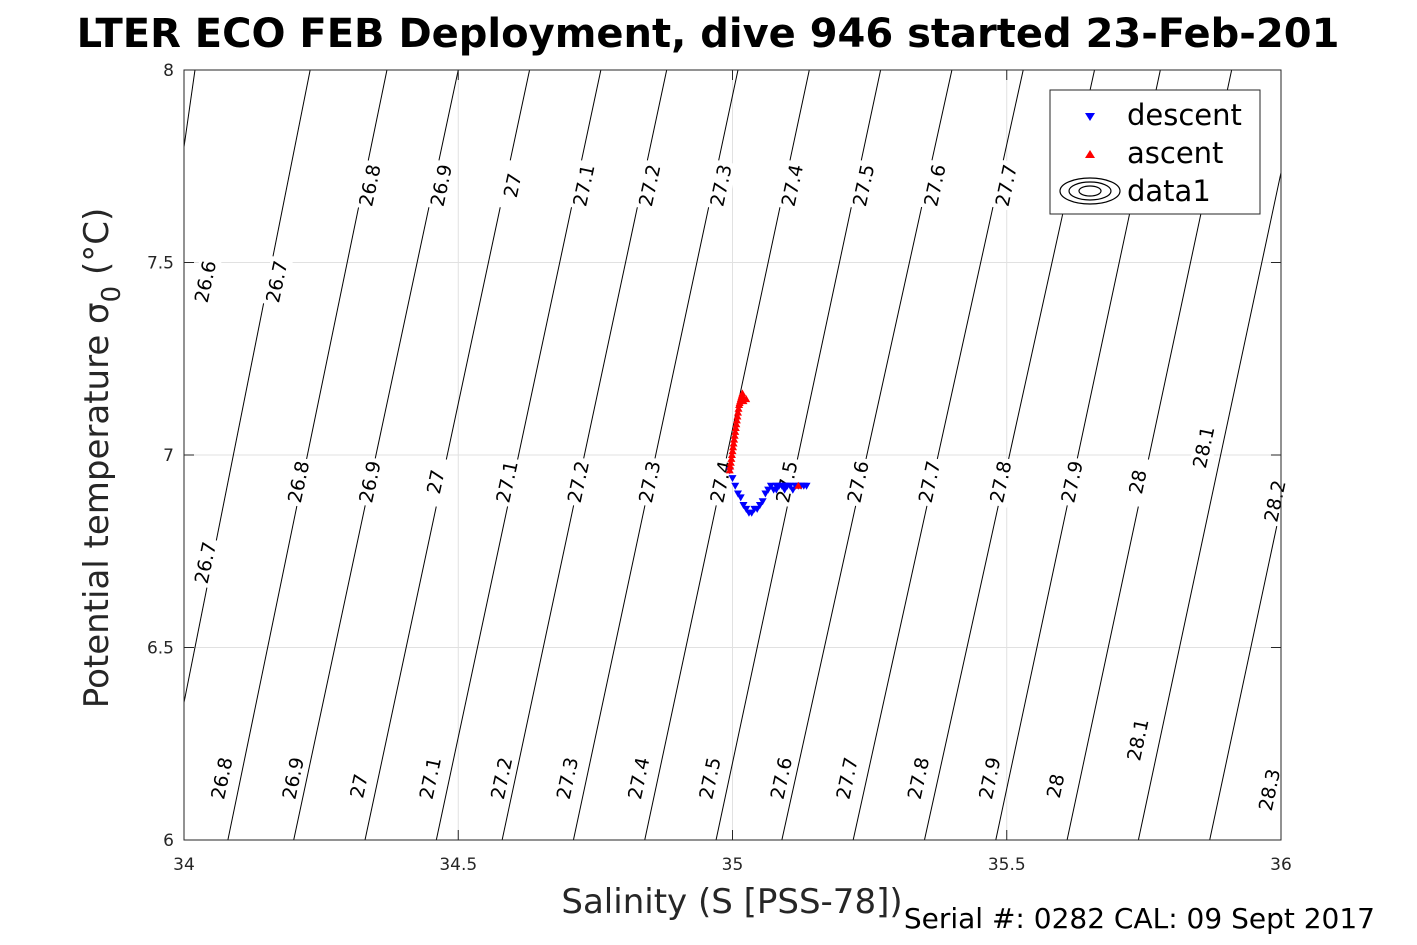 This screenshot has width=1417, height=945. What do you see at coordinates (1007, 865) in the screenshot?
I see `x-tick-label: 35.5` at bounding box center [1007, 865].